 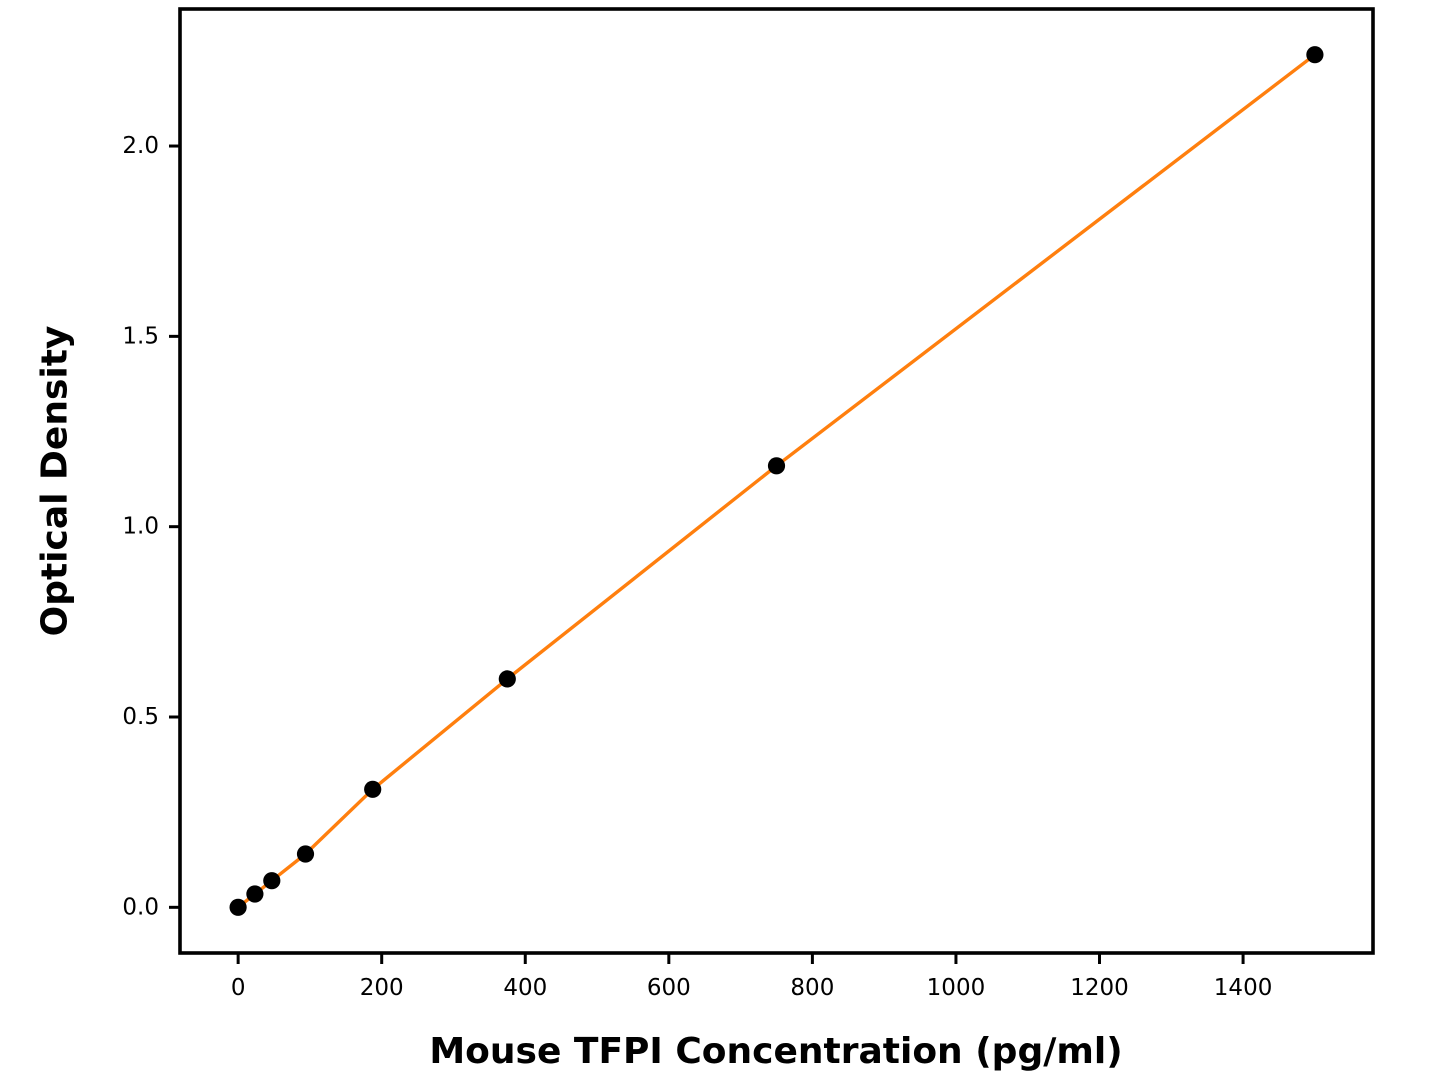 I want to click on x-tick-label: 800, so click(x=812, y=988).